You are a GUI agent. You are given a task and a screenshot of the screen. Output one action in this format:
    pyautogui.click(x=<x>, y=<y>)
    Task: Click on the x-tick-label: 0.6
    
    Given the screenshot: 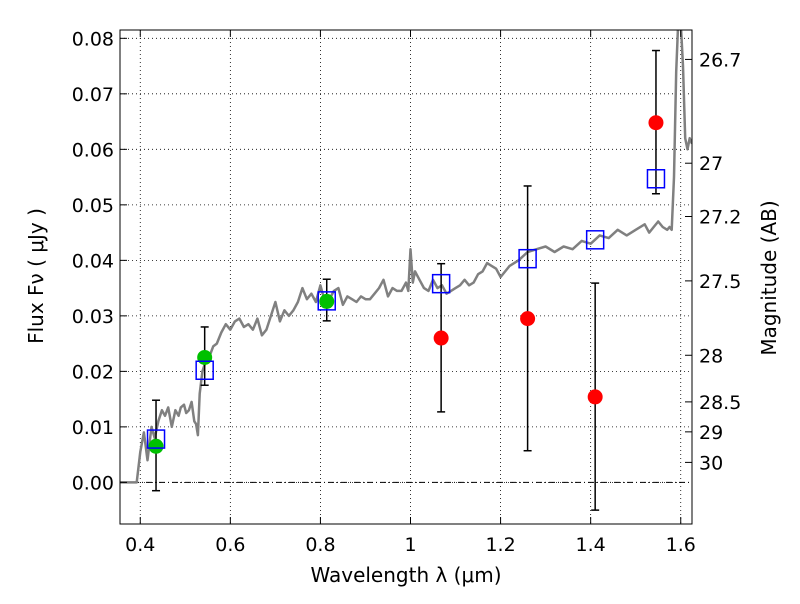 What is the action you would take?
    pyautogui.click(x=230, y=545)
    